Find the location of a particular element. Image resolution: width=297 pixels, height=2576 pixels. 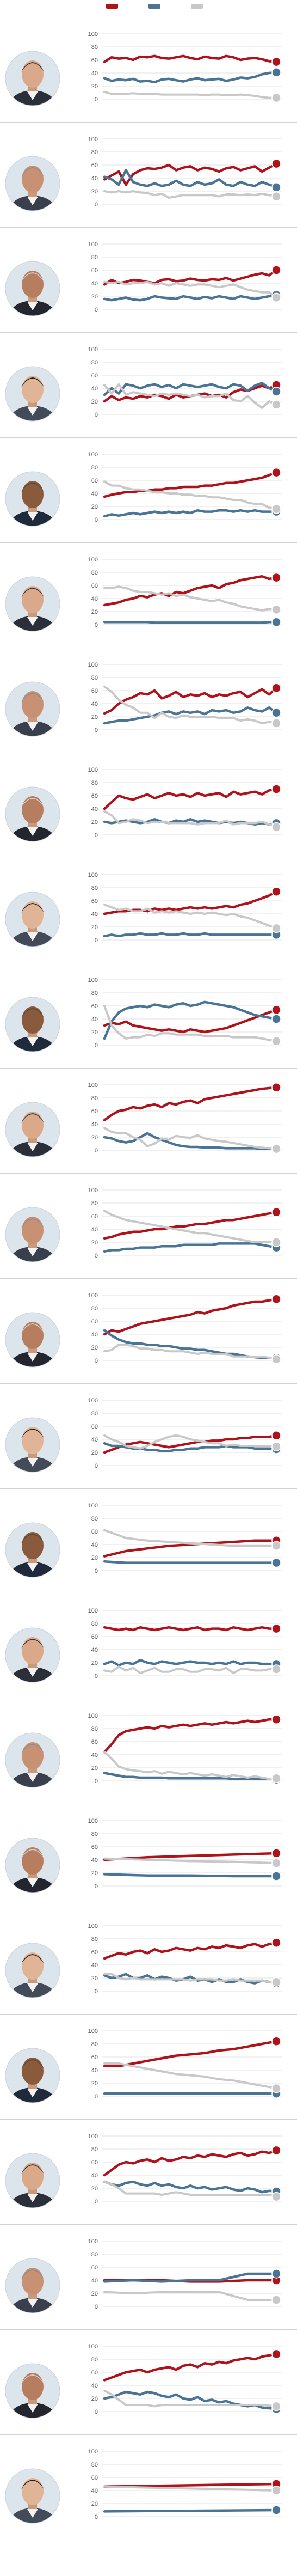

panel-21: 0 20 40 60 80 100 is located at coordinates (148, 2172).